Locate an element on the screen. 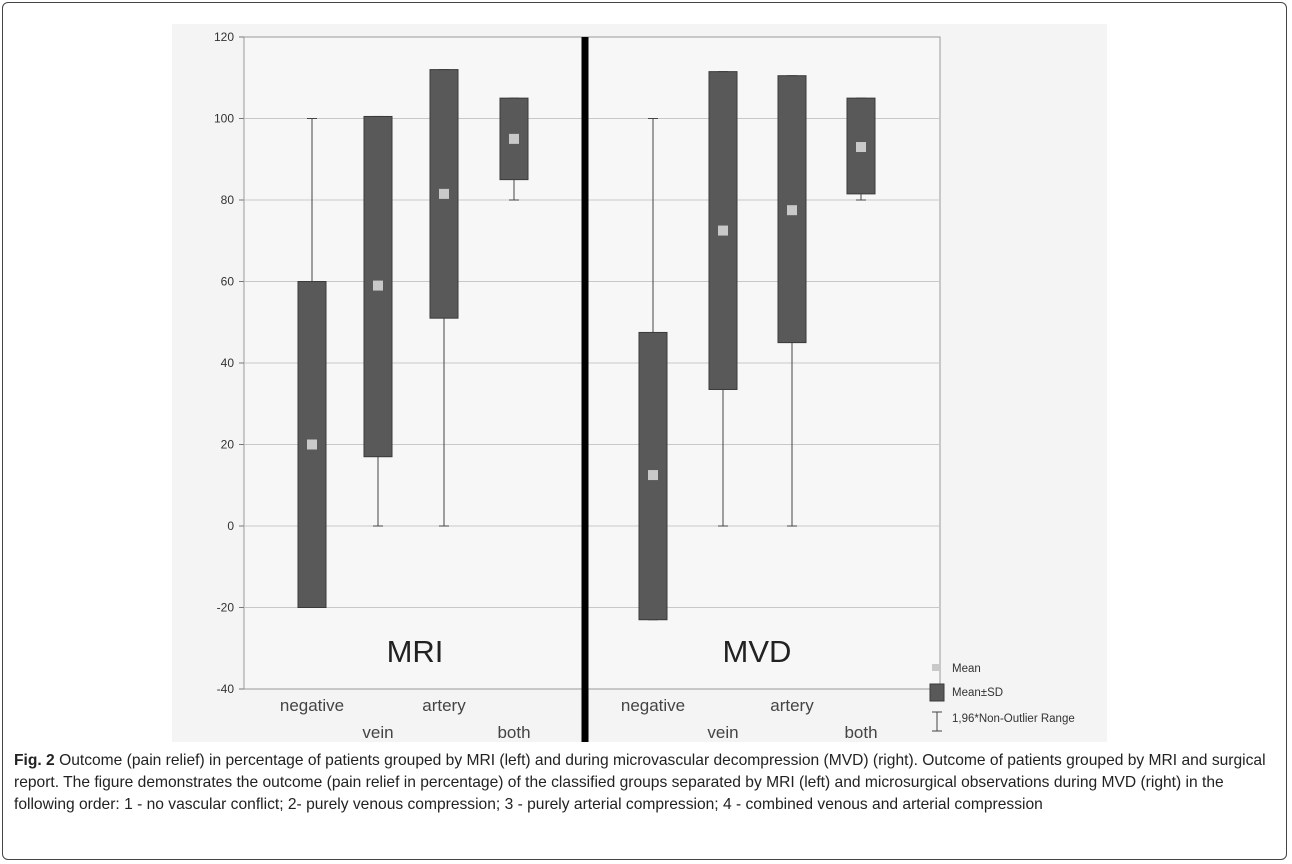 The height and width of the screenshot is (864, 1292). y-tick-label: 20 is located at coordinates (228, 445).